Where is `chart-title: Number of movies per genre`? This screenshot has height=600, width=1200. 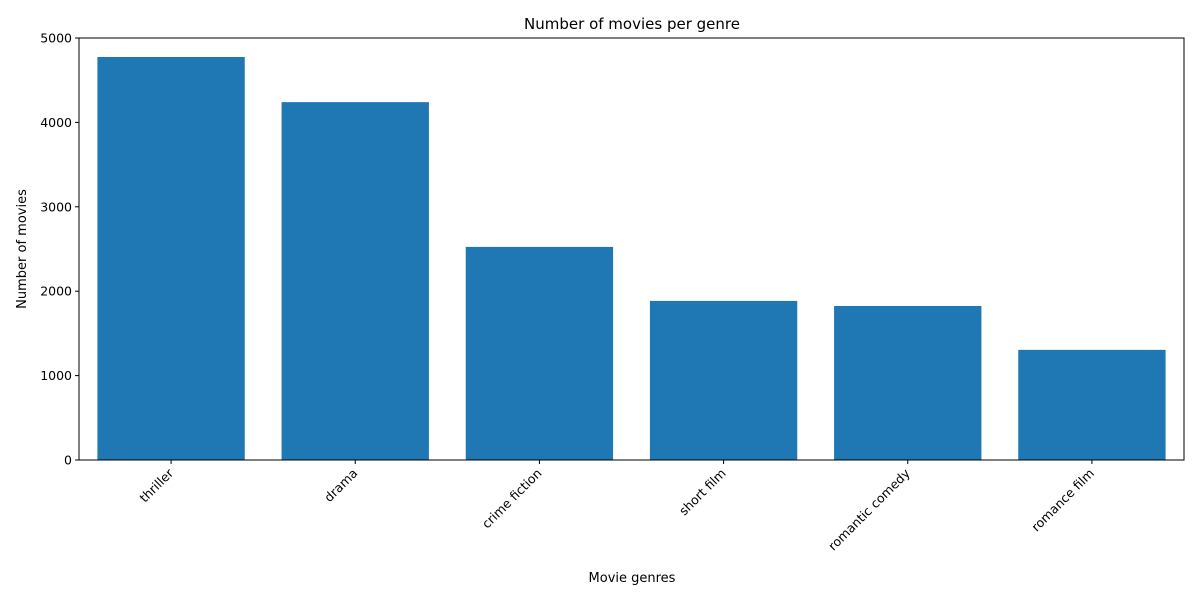
chart-title: Number of movies per genre is located at coordinates (632, 24).